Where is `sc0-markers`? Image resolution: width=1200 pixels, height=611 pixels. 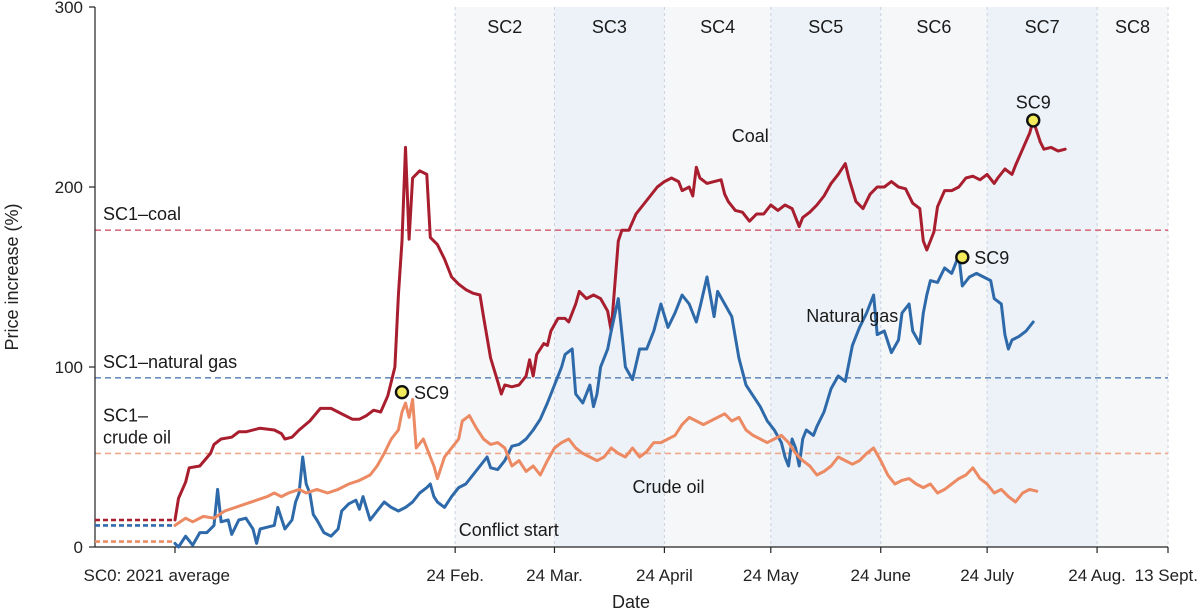 sc0-markers is located at coordinates (135, 530).